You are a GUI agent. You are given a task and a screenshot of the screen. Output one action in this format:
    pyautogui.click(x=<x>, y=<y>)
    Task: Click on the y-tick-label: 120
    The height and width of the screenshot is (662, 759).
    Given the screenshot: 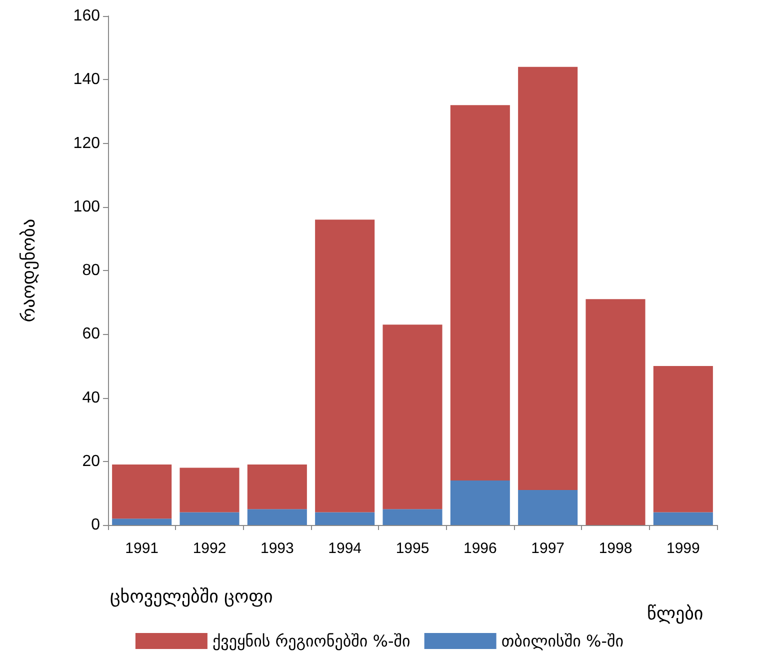 What is the action you would take?
    pyautogui.click(x=86, y=143)
    